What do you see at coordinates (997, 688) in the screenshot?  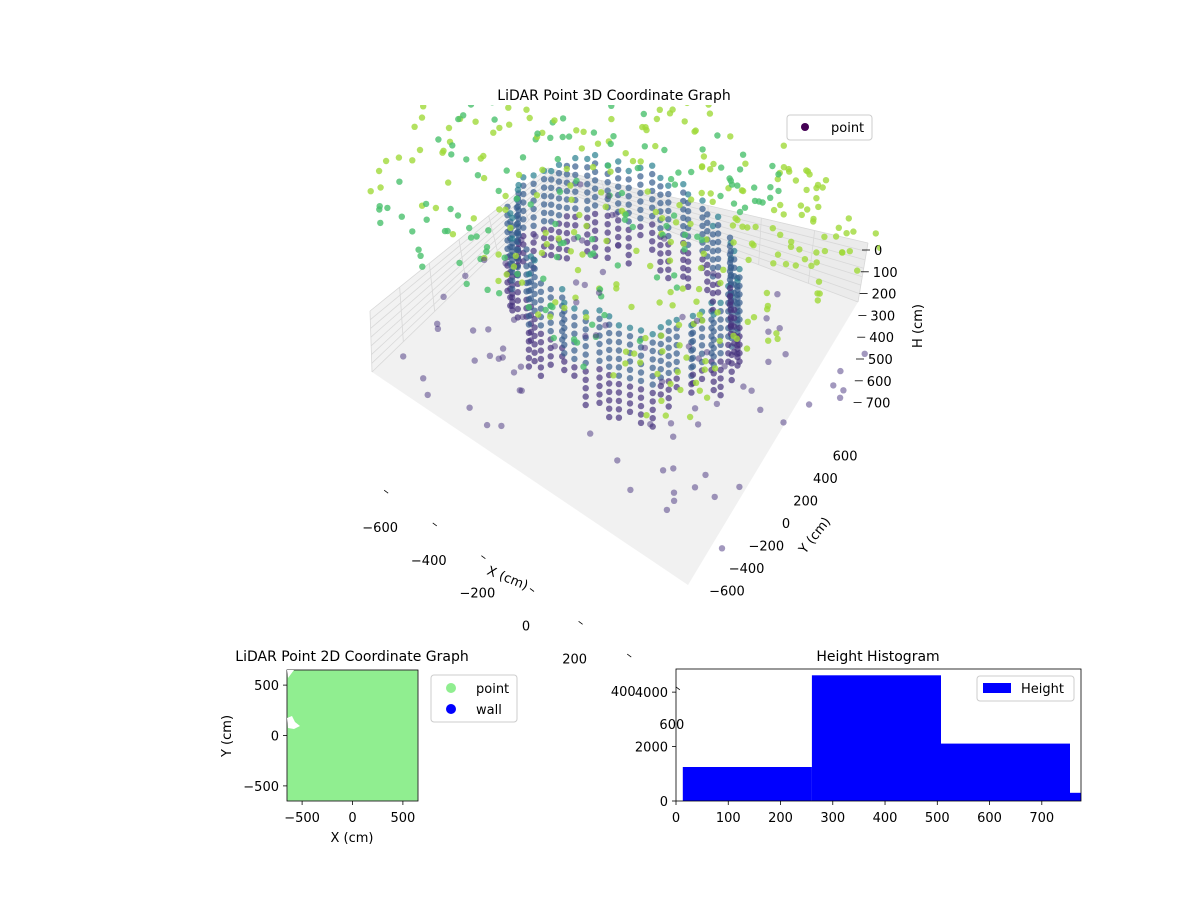 I see `legend-histogram-swatch` at bounding box center [997, 688].